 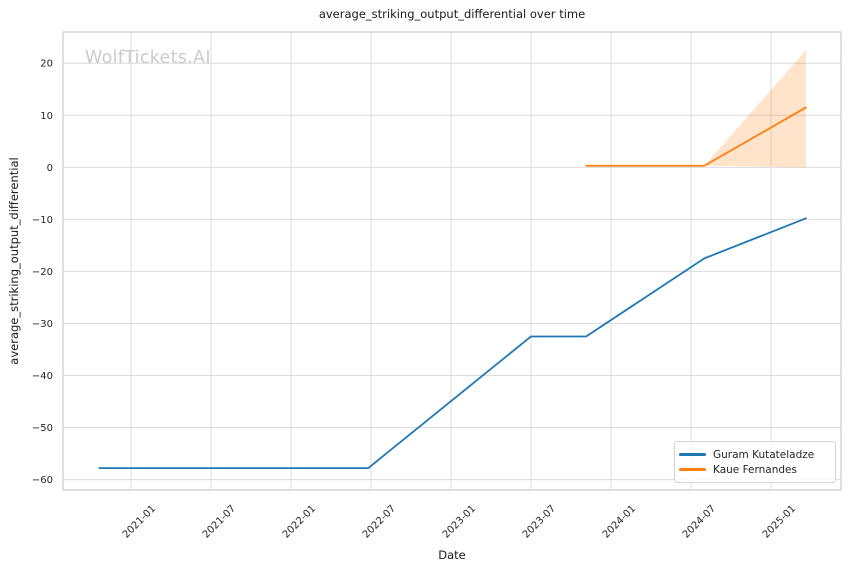 I want to click on y-tick-label: −50, so click(x=42, y=428).